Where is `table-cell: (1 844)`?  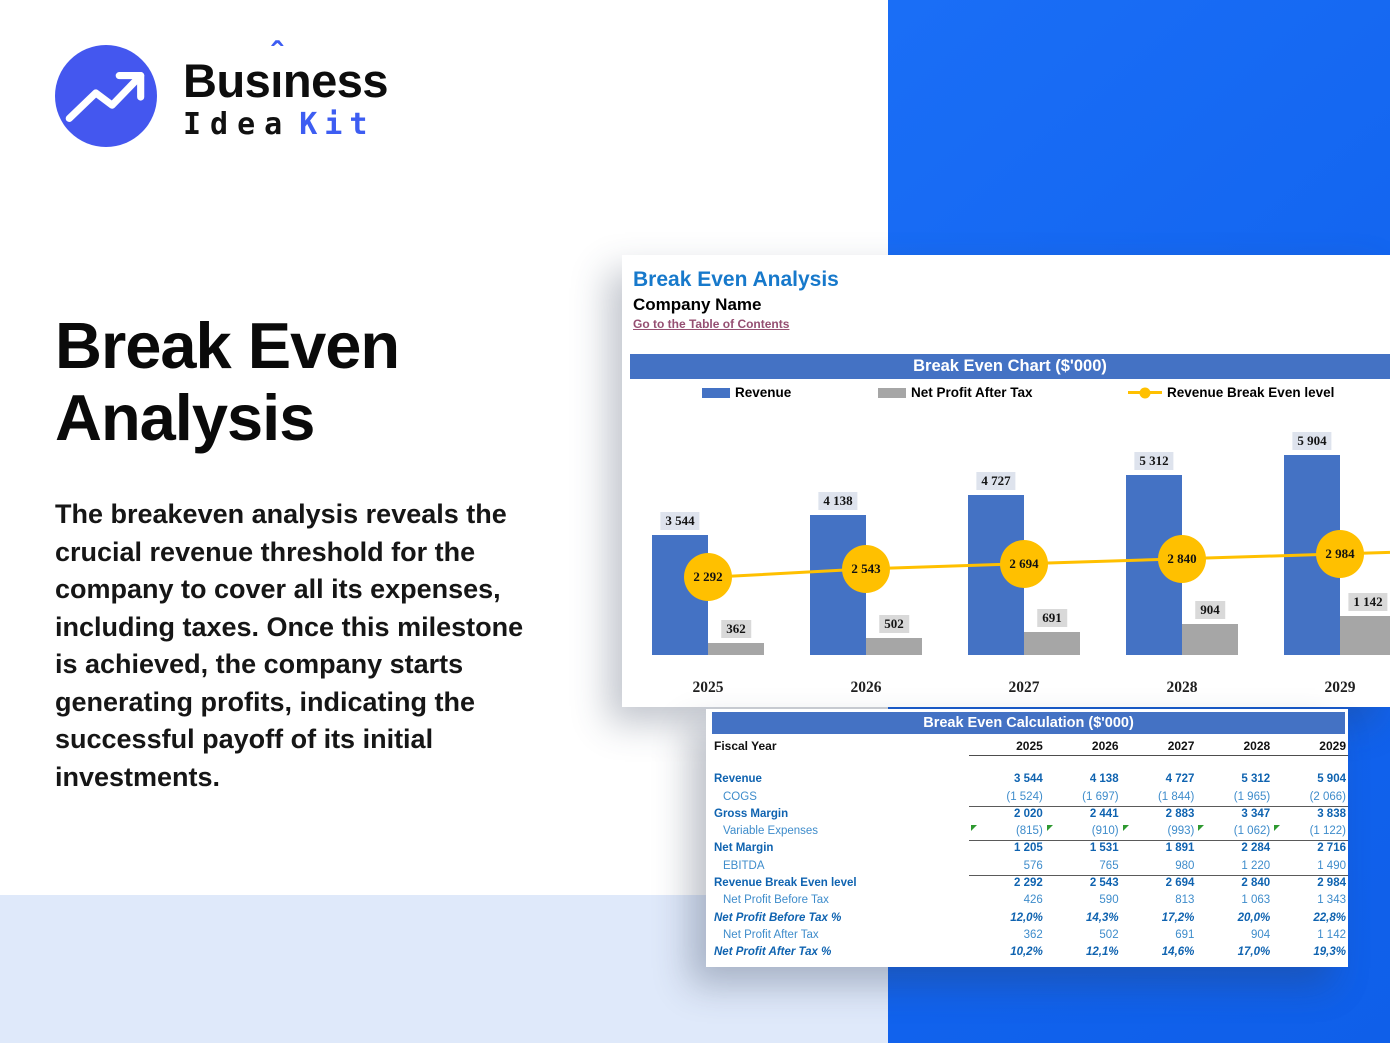
table-cell: (1 844) is located at coordinates (1158, 798).